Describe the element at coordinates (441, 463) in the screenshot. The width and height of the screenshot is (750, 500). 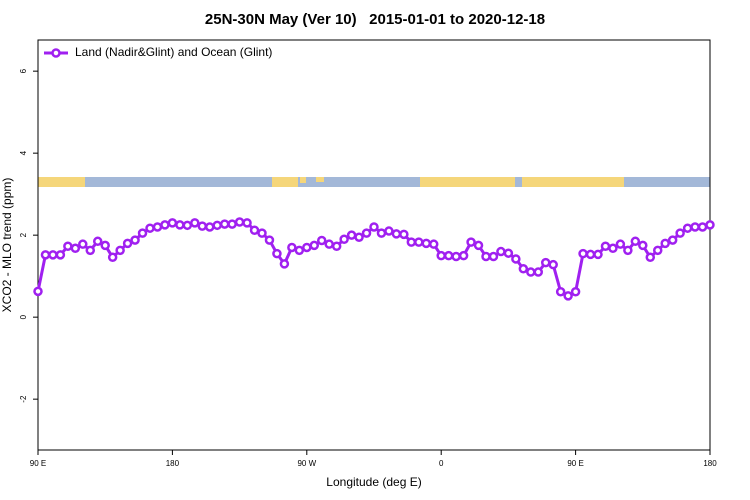
I see `x-tick-label: 0` at that location.